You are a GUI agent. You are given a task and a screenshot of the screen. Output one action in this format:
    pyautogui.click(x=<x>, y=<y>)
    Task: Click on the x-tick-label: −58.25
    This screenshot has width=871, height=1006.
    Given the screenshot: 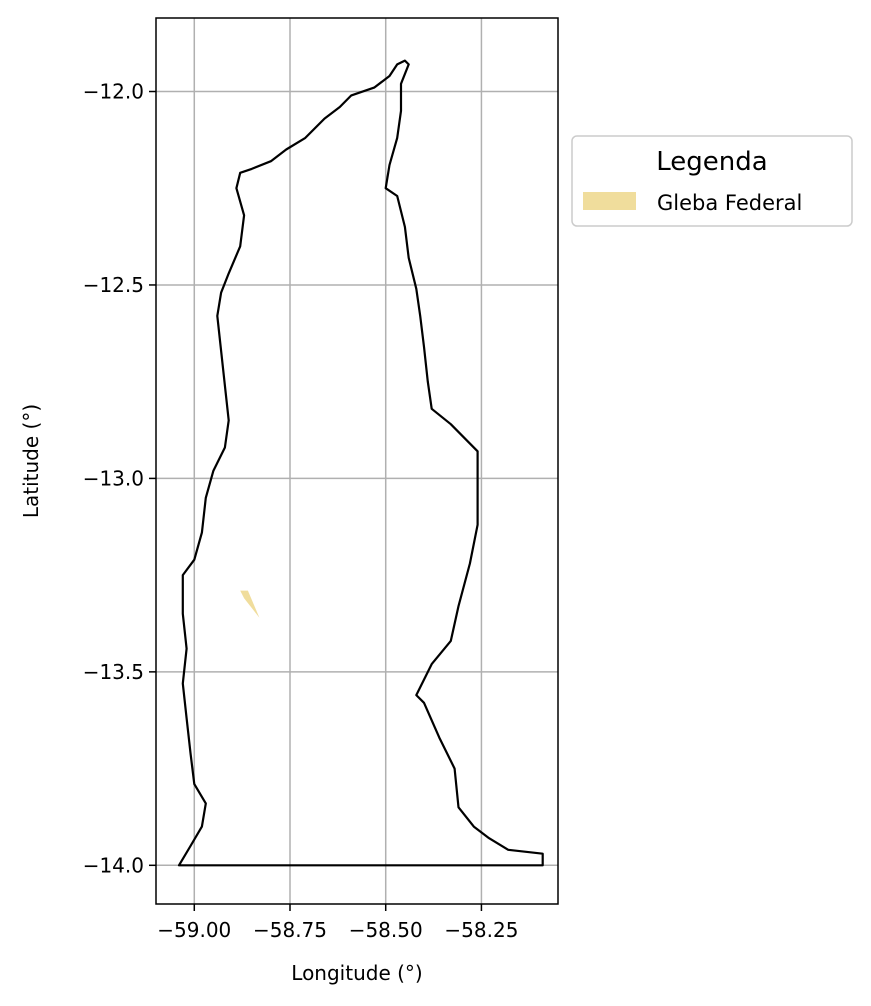 What is the action you would take?
    pyautogui.click(x=481, y=930)
    